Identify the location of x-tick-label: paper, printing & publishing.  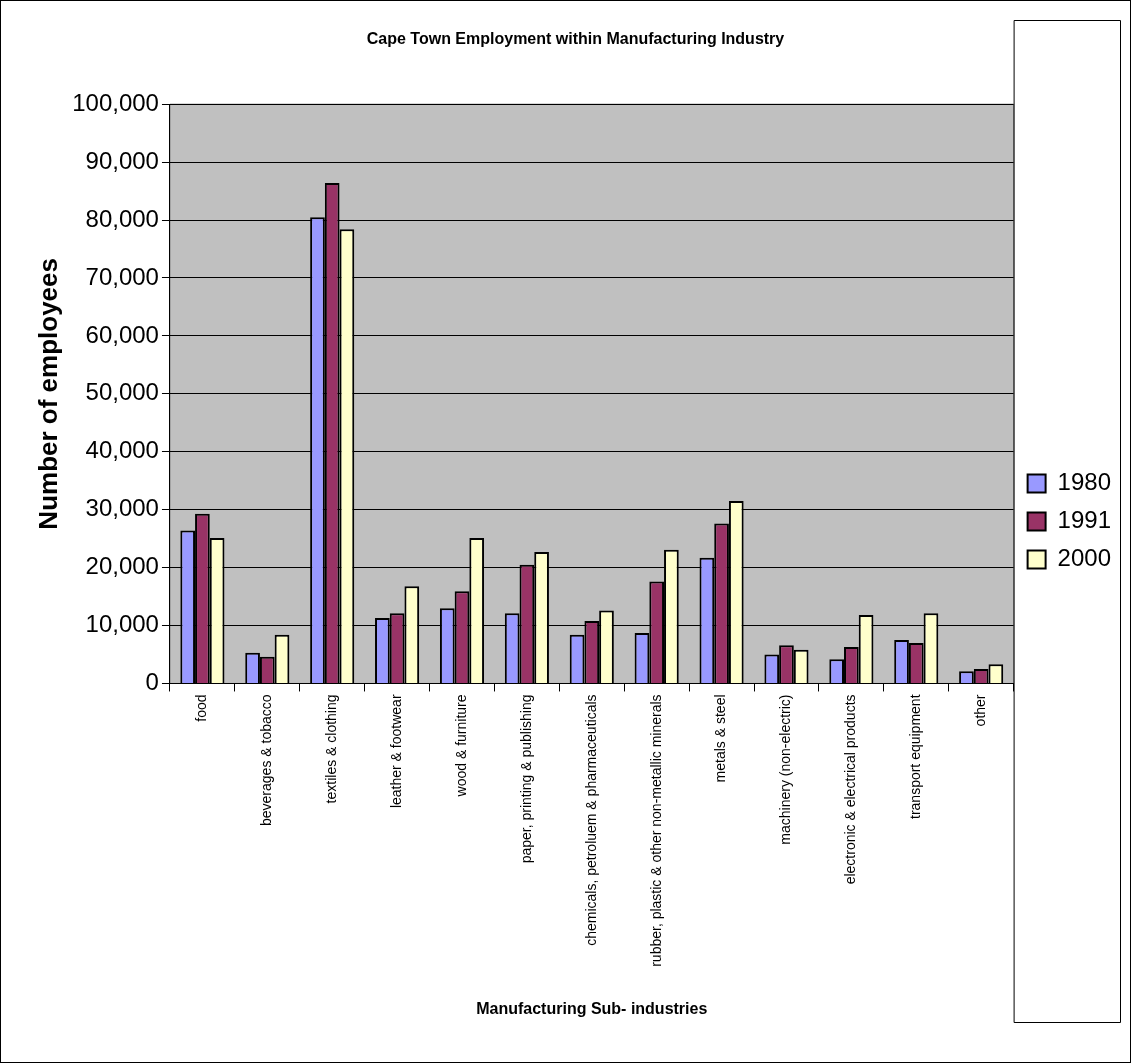
(525, 779).